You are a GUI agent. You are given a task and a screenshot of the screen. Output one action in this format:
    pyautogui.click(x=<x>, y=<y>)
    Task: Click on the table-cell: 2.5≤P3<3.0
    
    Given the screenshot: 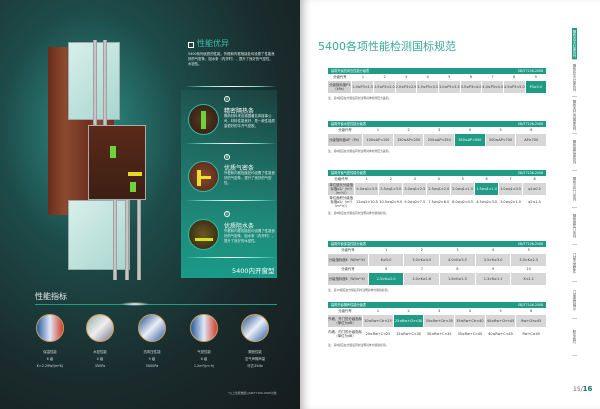 What is the action you would take?
    pyautogui.click(x=428, y=87)
    